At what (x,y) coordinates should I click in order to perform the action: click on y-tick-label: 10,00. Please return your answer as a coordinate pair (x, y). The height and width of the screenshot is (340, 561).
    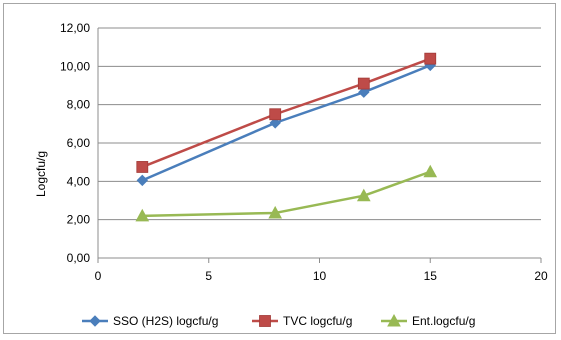
    Looking at the image, I should click on (75, 66).